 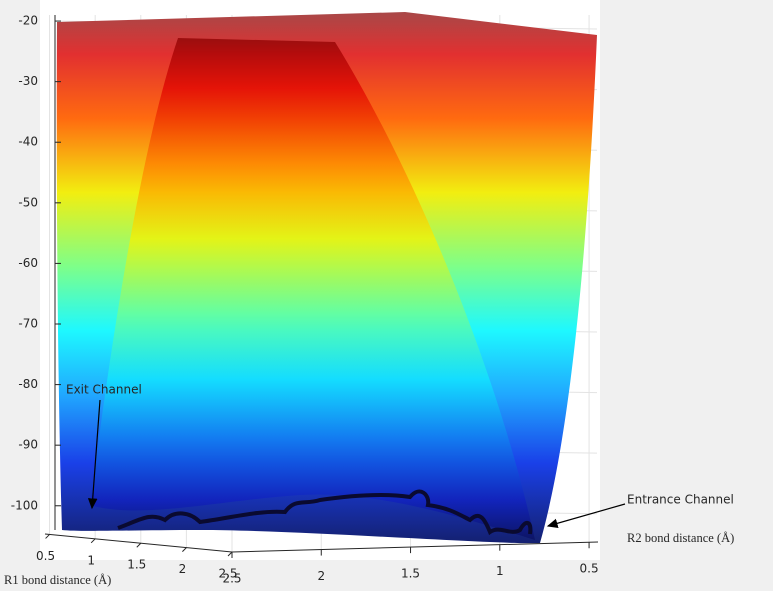 I want to click on z-tick-label: -70, so click(x=28, y=324).